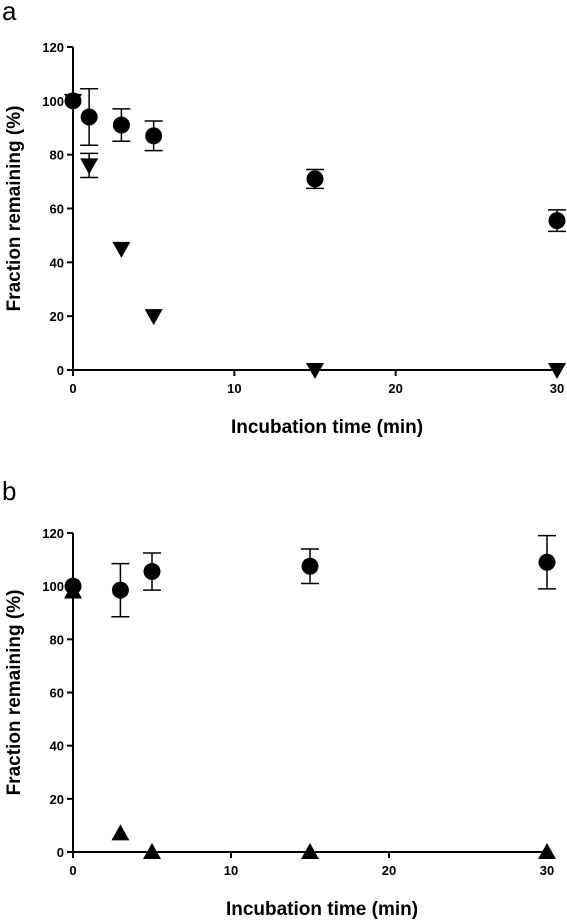  Describe the element at coordinates (9, 13) in the screenshot. I see `panel-a-letter: a` at that location.